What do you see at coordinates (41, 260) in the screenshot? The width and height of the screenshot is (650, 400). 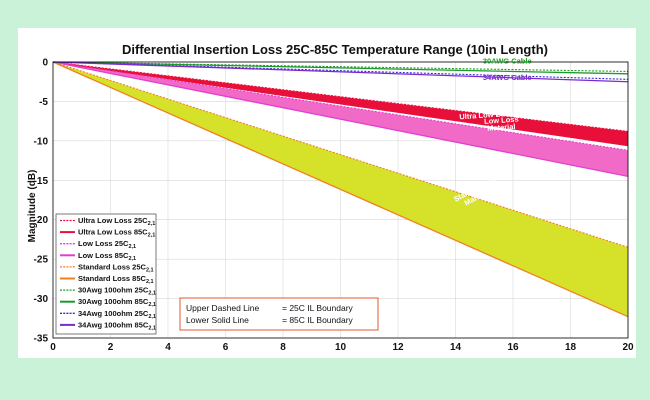 I see `y-tick-label: -25` at bounding box center [41, 260].